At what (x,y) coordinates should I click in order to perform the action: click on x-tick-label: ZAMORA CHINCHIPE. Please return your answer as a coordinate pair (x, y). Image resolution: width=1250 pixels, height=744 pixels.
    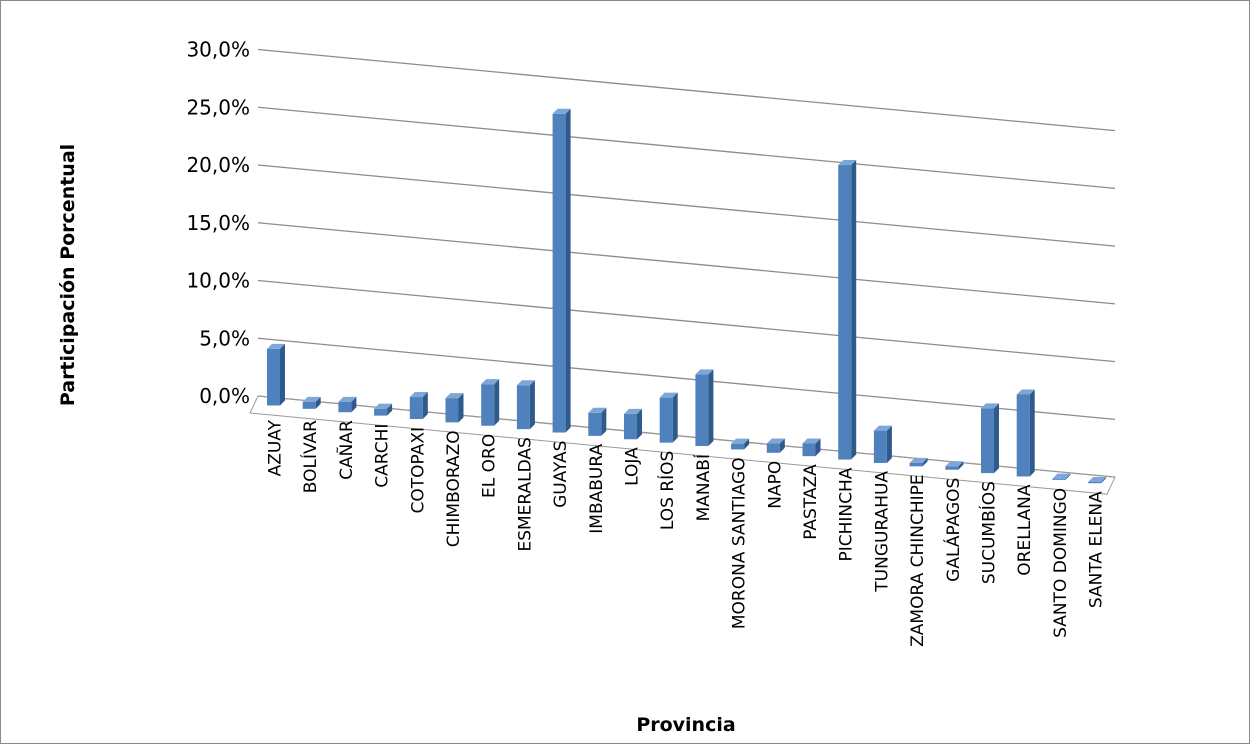
    Looking at the image, I should click on (918, 560).